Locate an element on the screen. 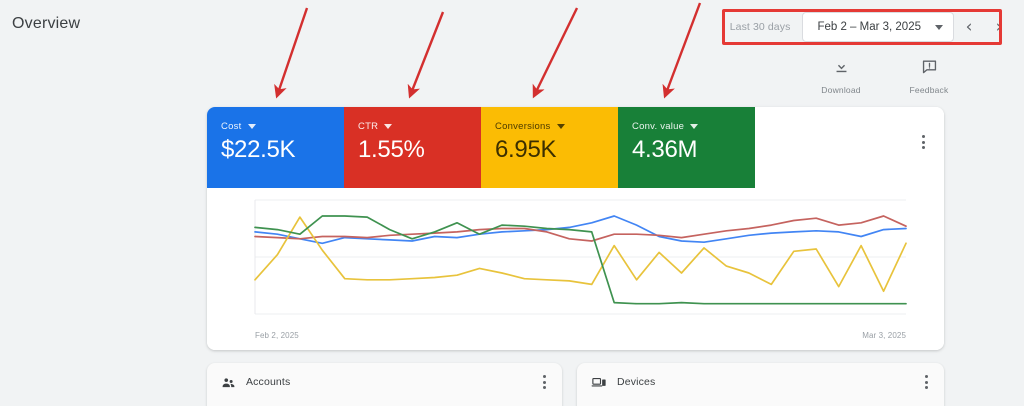 This screenshot has height=406, width=1024. arrow-to-conversions is located at coordinates (555, 53).